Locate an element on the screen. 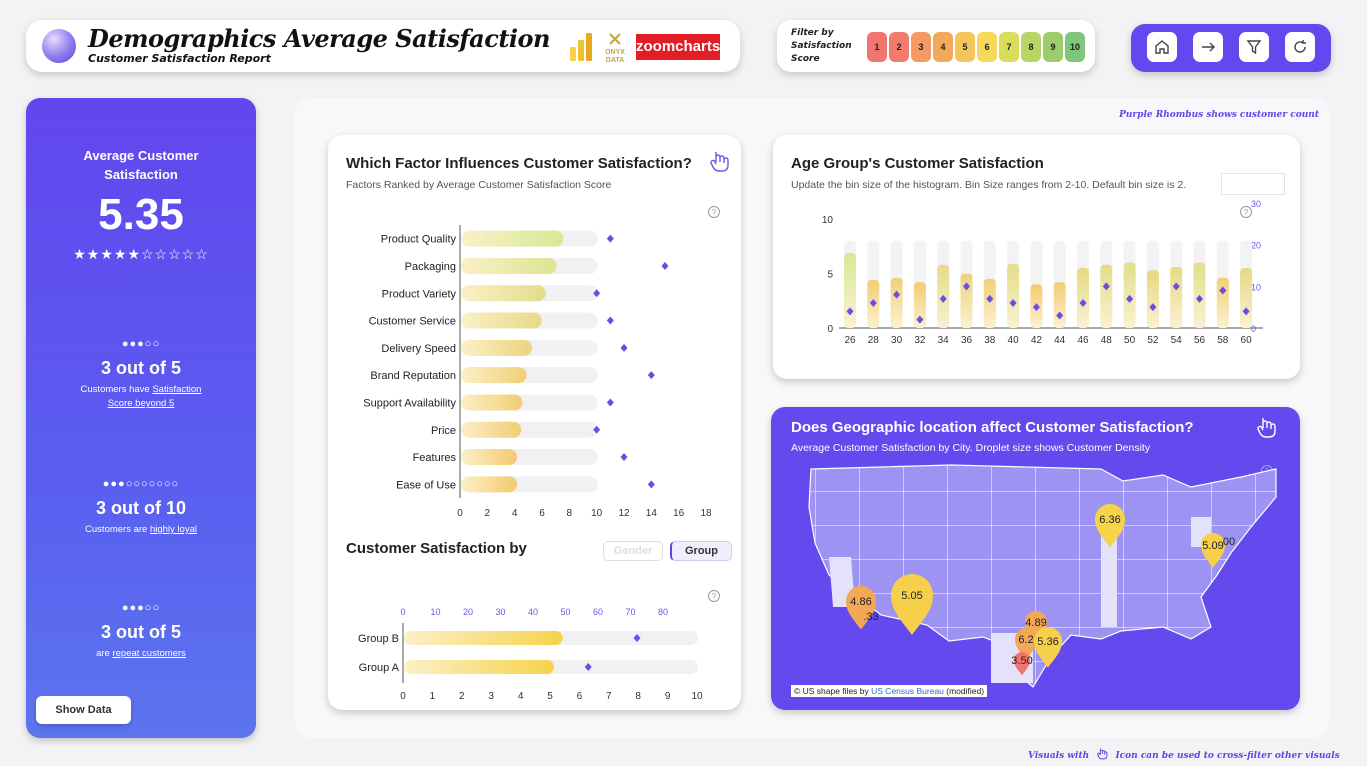 Image resolution: width=1367 pixels, height=766 pixels. home-button is located at coordinates (1162, 47).